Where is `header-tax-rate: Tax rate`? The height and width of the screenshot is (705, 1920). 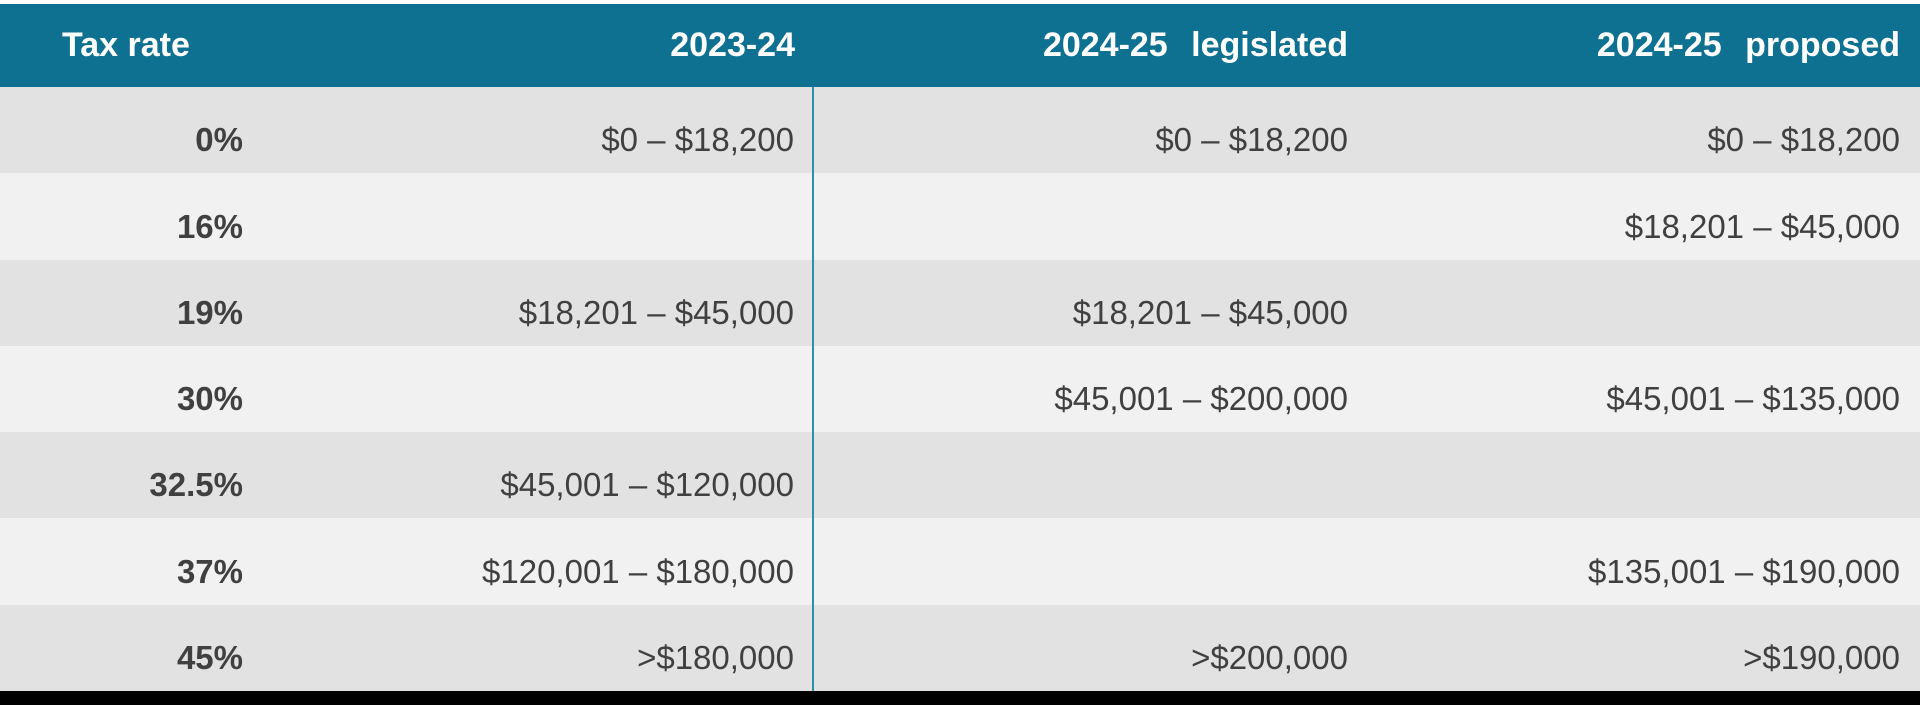 header-tax-rate: Tax rate is located at coordinates (150, 45).